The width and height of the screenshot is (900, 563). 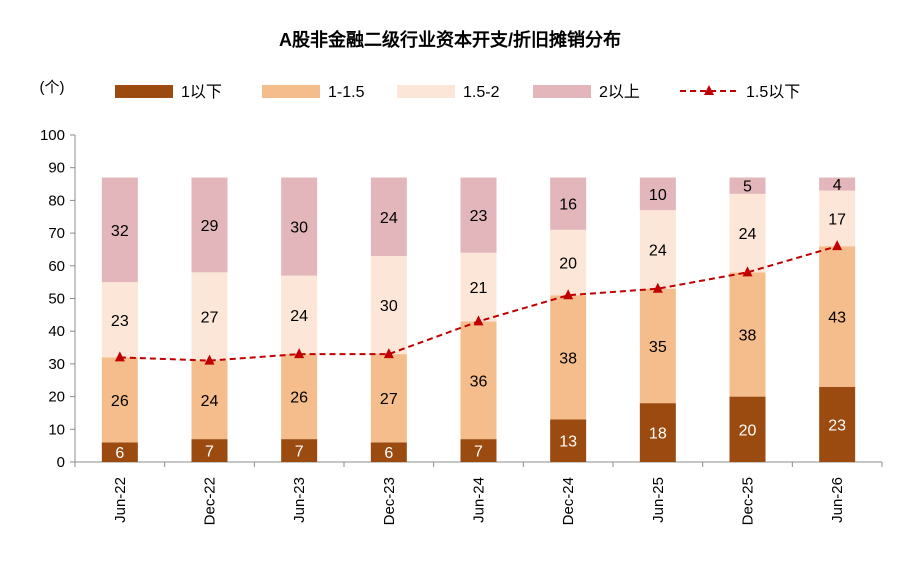 I want to click on y-tick-label: 70, so click(x=56, y=233).